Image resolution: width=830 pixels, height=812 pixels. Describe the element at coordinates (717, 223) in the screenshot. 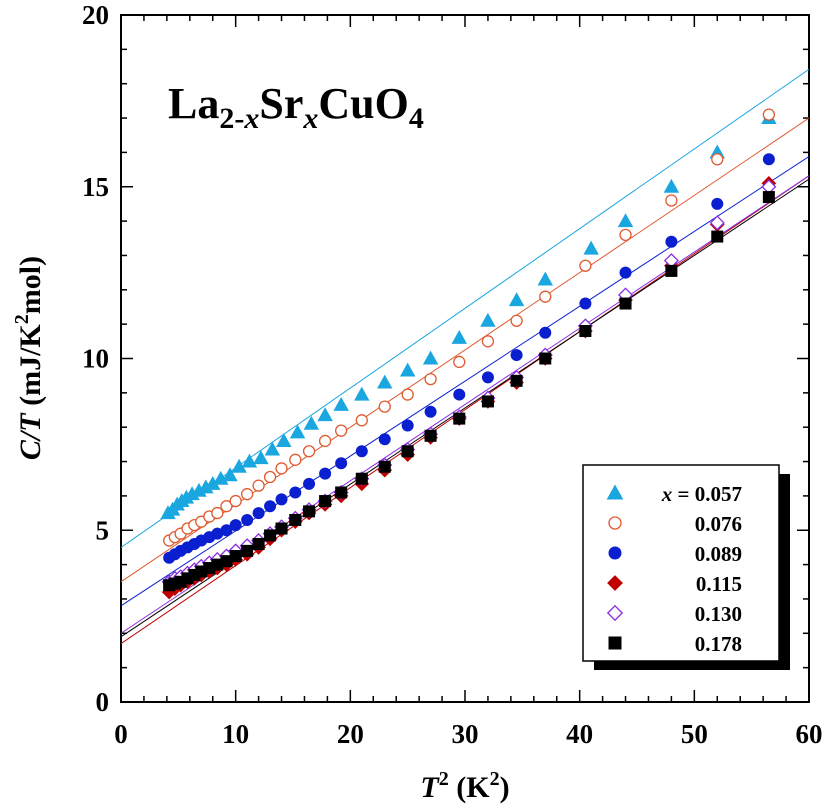

I see `data-point-0.130` at that location.